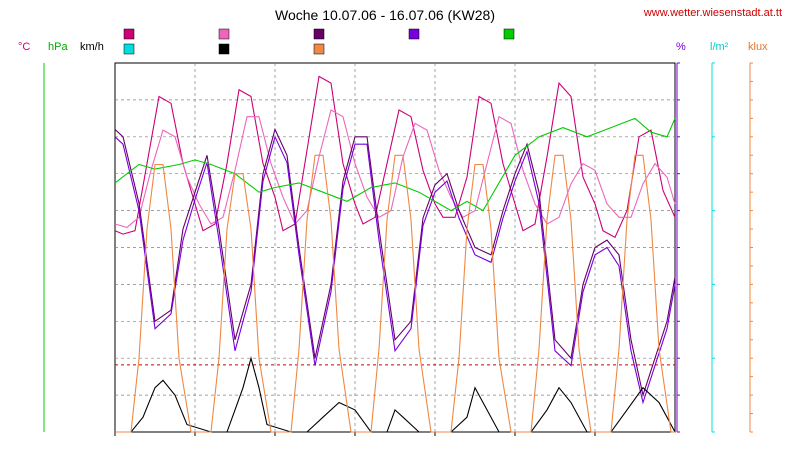 Image resolution: width=790 pixels, height=460 pixels. I want to click on legend-swatch-temp_an, so click(224, 34).